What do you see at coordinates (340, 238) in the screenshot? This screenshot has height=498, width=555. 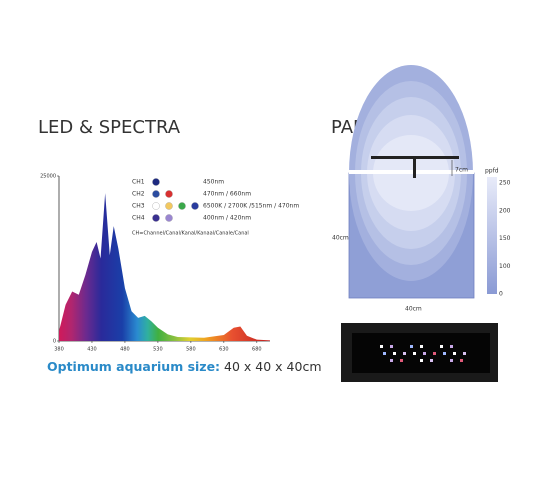 I see `height-label: 40cm` at bounding box center [340, 238].